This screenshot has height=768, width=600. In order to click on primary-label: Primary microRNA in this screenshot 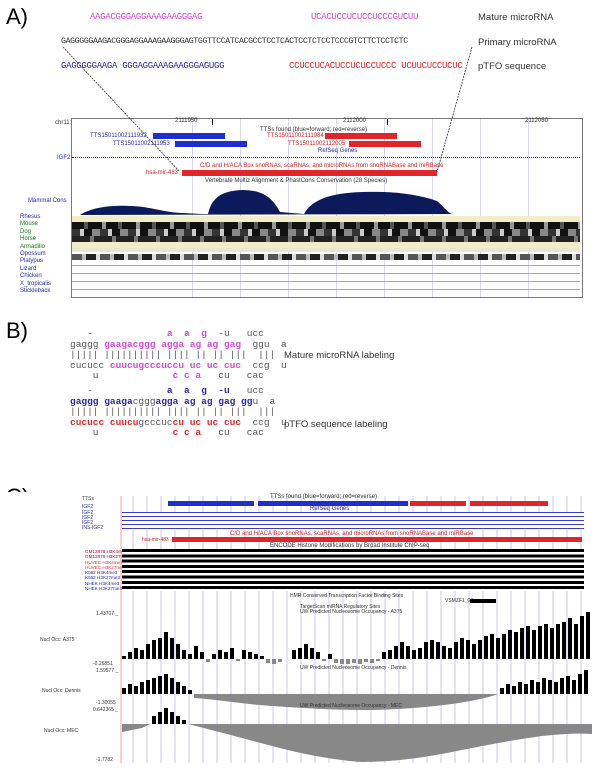, I will do `click(517, 42)`.